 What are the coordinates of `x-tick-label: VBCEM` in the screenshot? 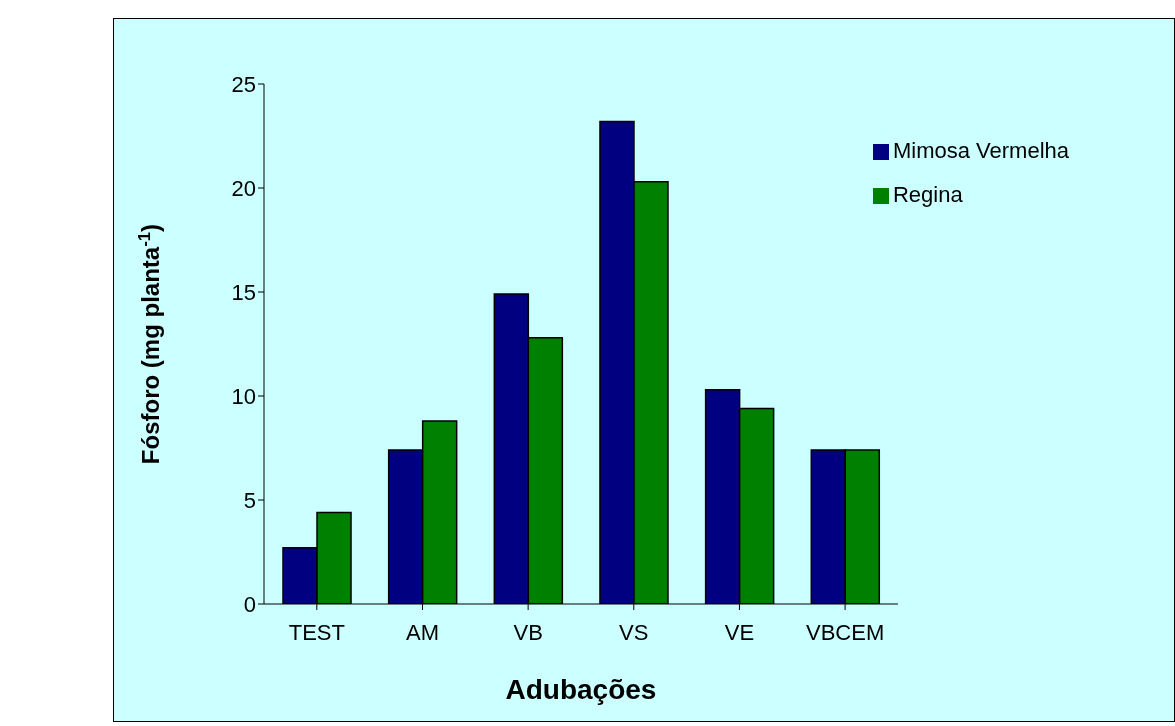 It's located at (845, 632).